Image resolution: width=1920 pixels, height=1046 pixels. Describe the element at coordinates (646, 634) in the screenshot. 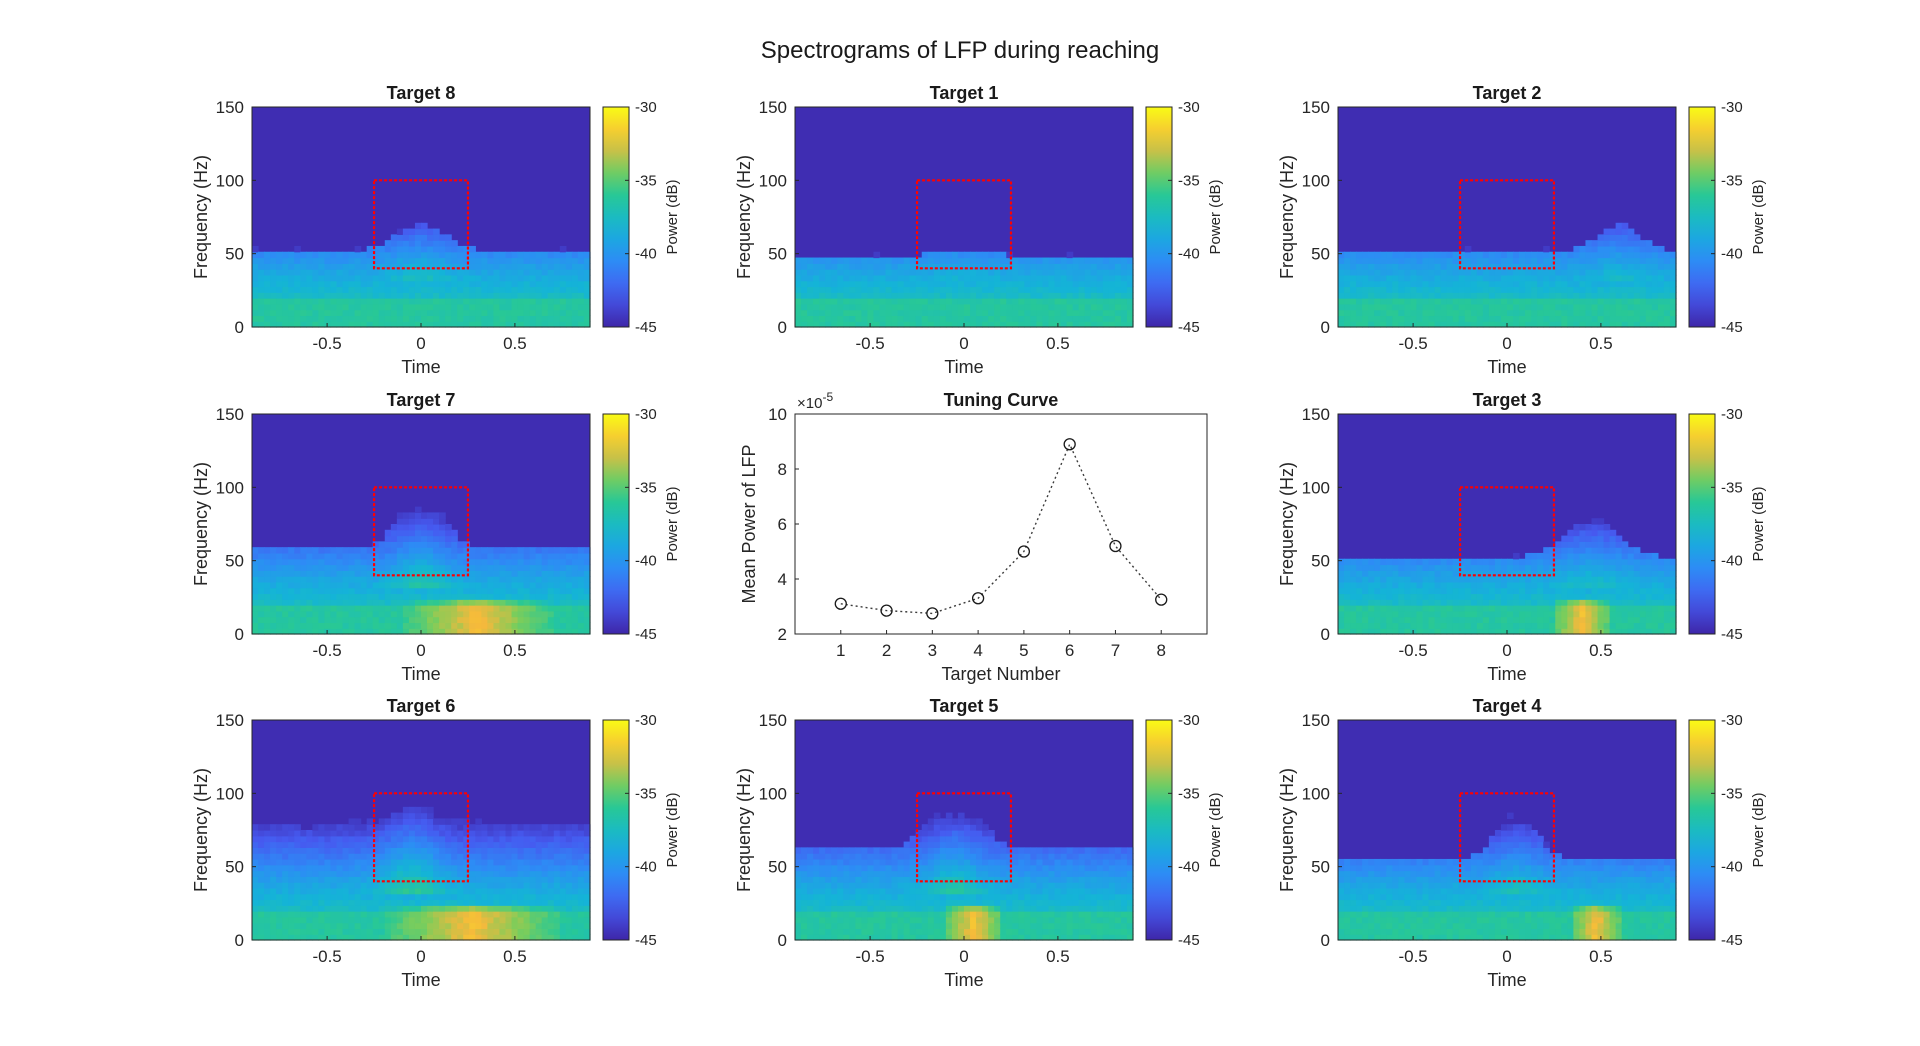

I see `colorbar-tick-label: -45` at that location.